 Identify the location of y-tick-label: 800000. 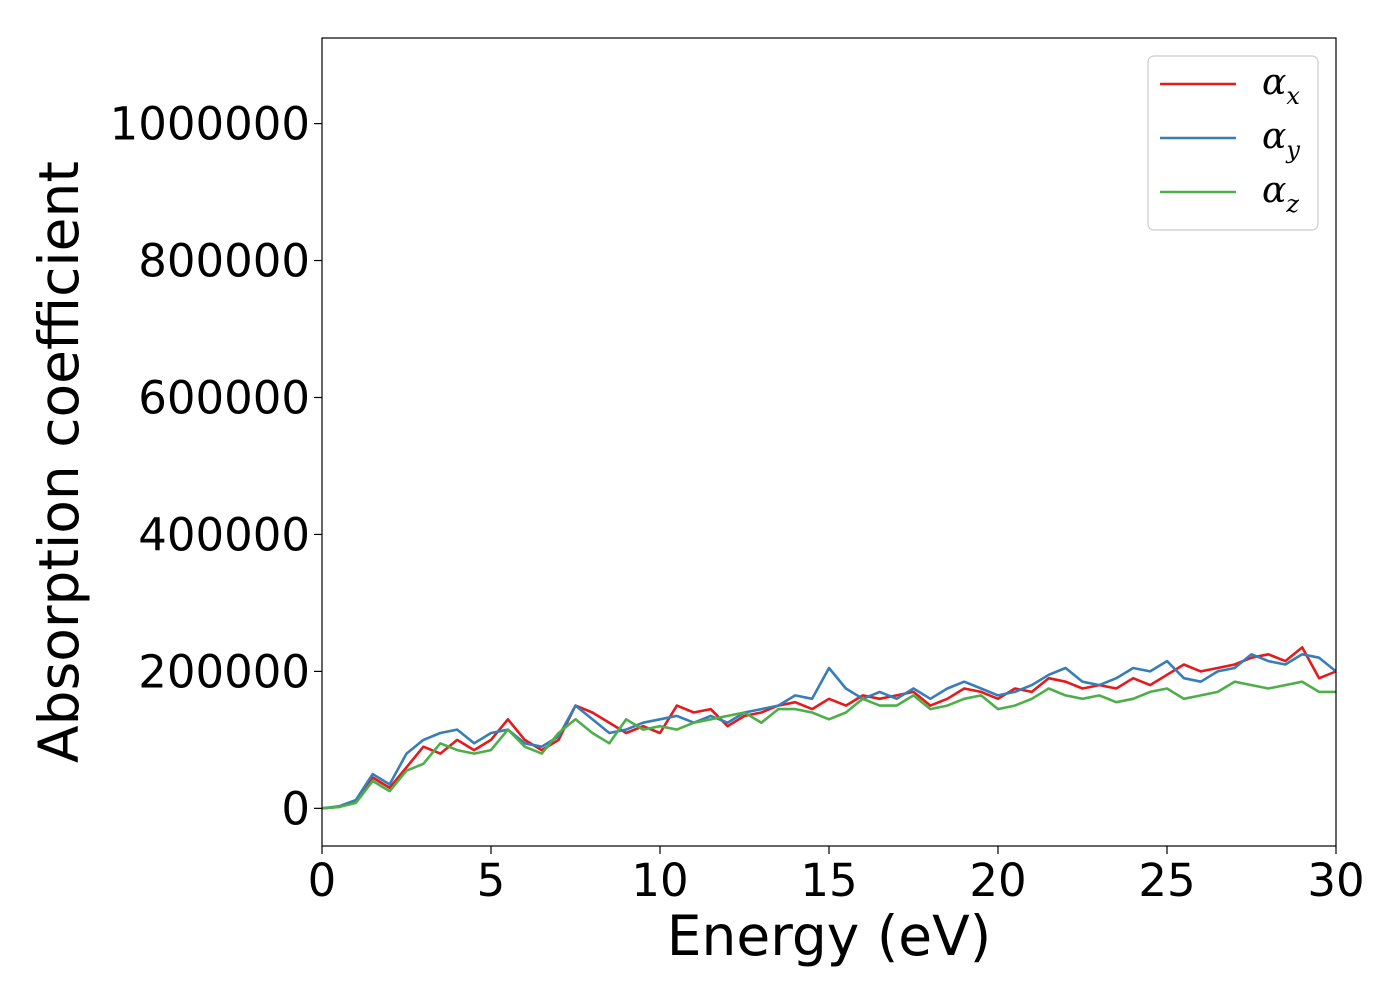
(224, 261).